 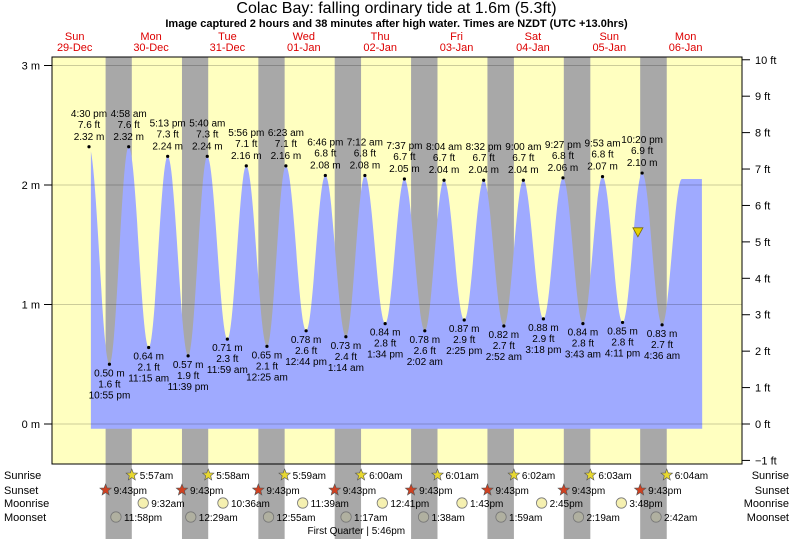 What do you see at coordinates (523, 147) in the screenshot?
I see `high-tide-time: 9:00 am` at bounding box center [523, 147].